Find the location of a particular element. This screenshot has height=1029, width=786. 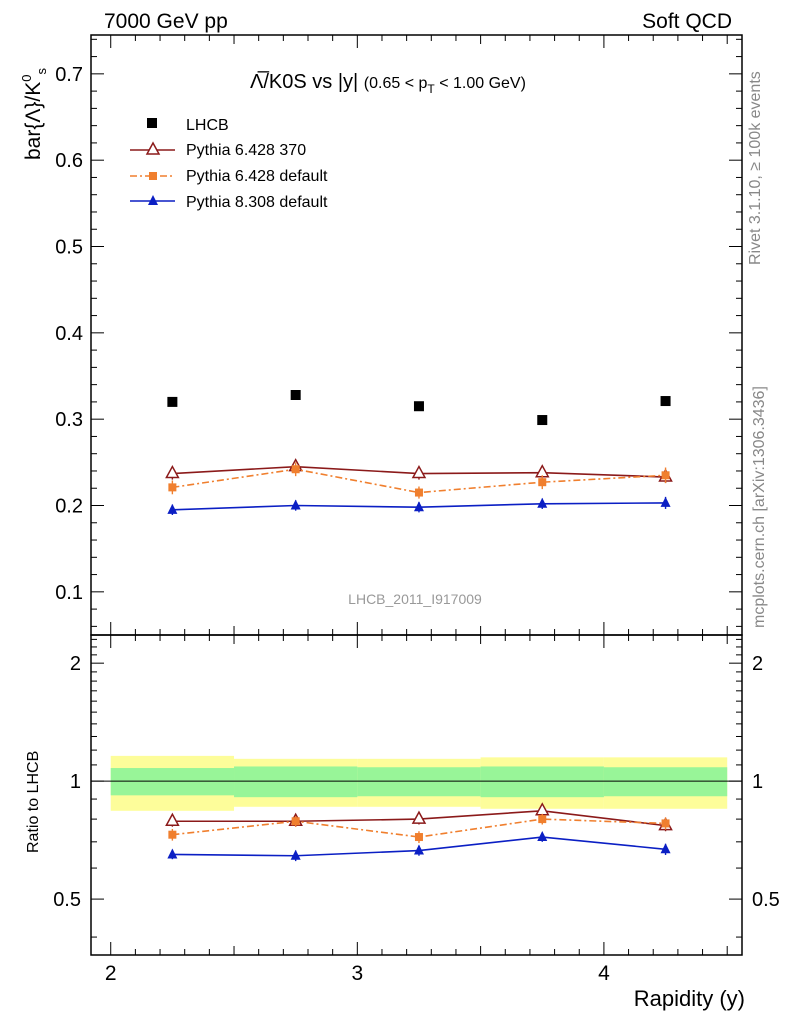

main-y-axis-label: bar{Λ}/K0s is located at coordinates (34, 114).